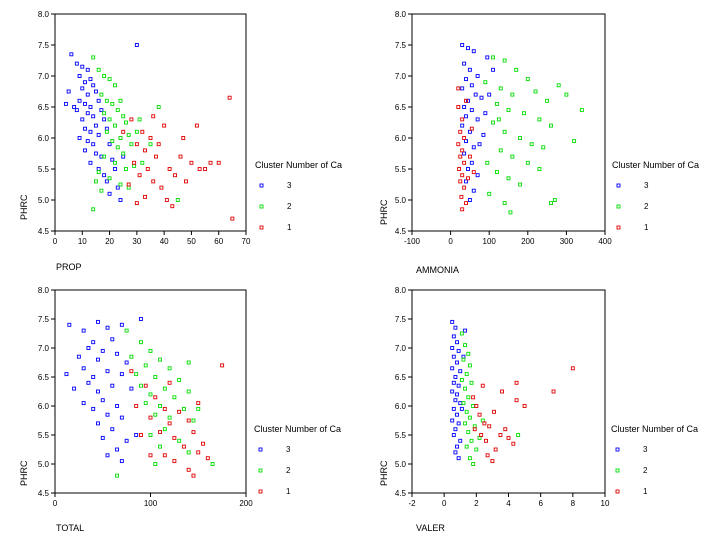  What do you see at coordinates (298, 165) in the screenshot?
I see `legend-title: Cluster Number of Ca` at bounding box center [298, 165].